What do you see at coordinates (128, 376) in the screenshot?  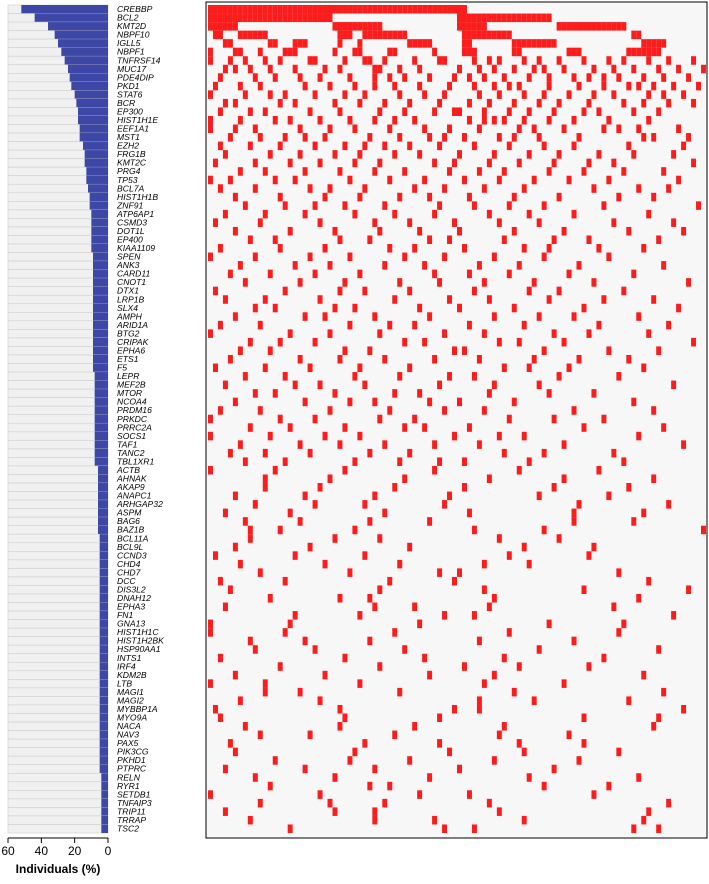 I see `gene-label: LEPR` at bounding box center [128, 376].